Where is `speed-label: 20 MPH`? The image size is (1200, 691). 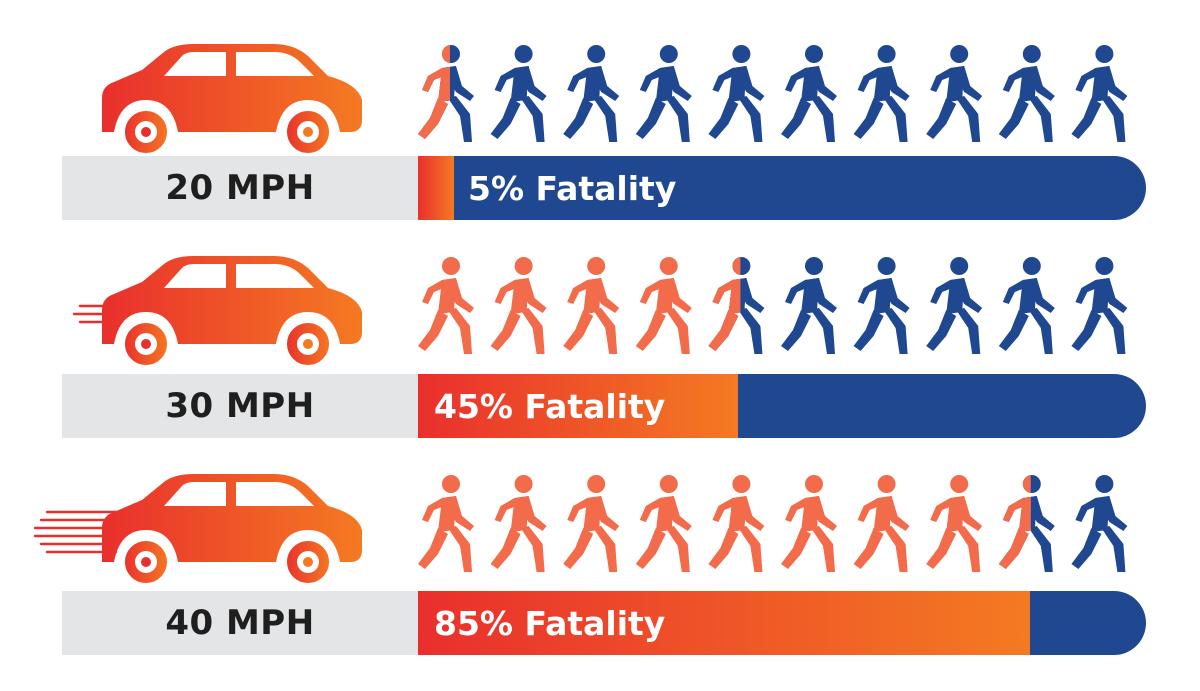
speed-label: 20 MPH is located at coordinates (240, 188).